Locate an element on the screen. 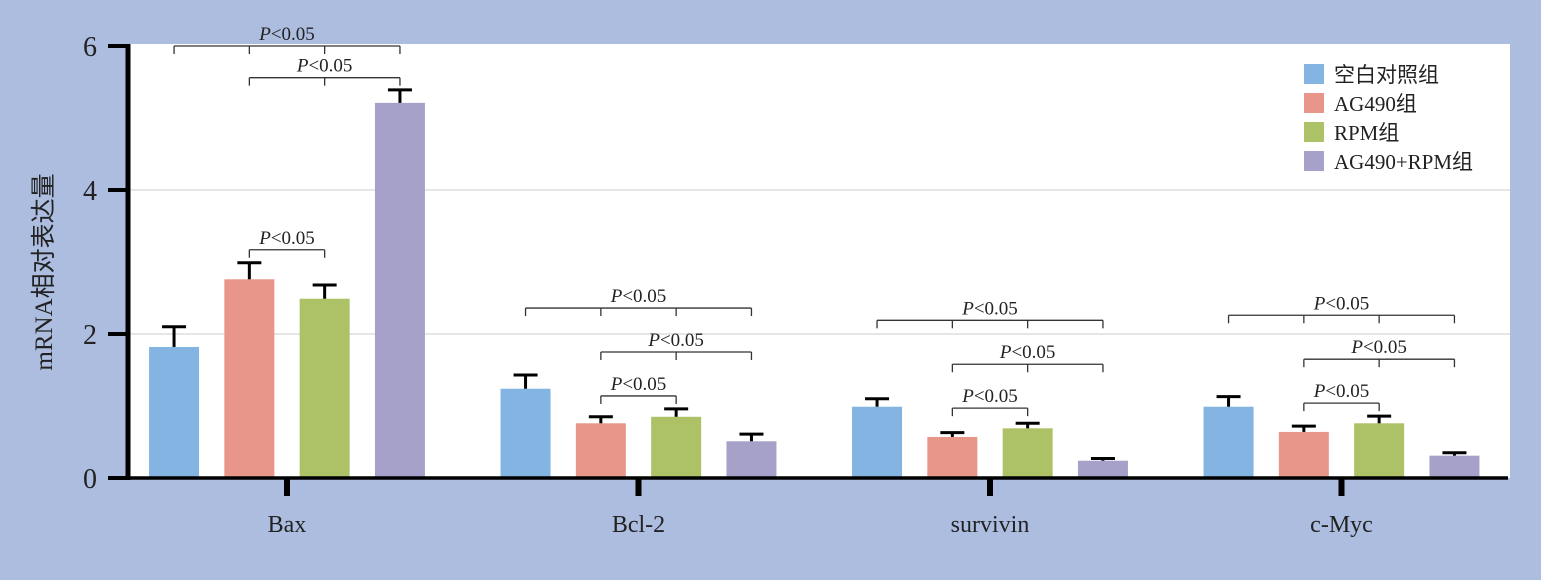 The height and width of the screenshot is (580, 1541). legend-label: AG490组 is located at coordinates (1375, 104).